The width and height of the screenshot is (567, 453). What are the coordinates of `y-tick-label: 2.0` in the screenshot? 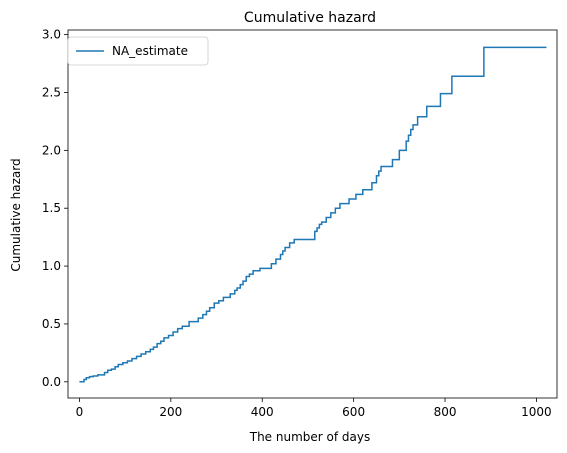 It's located at (51, 150).